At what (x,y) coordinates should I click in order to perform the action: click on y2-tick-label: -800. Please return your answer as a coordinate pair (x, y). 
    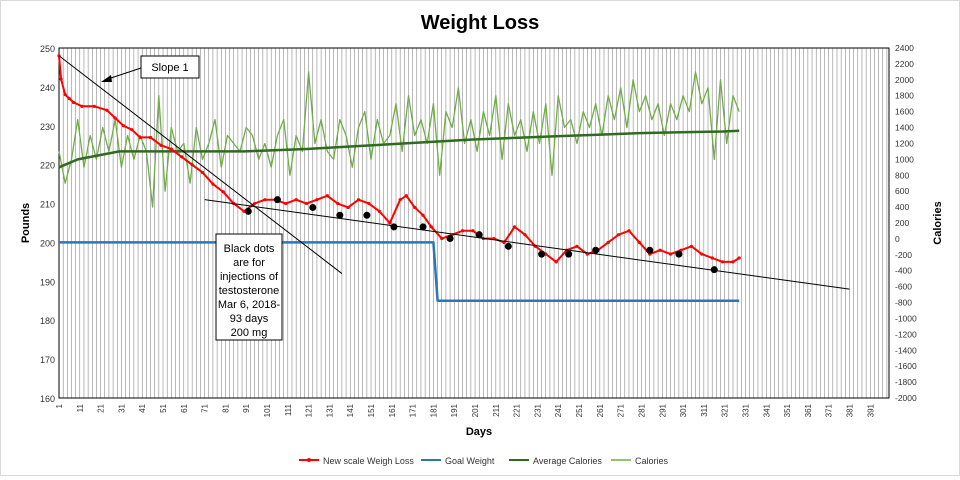
    Looking at the image, I should click on (903, 303).